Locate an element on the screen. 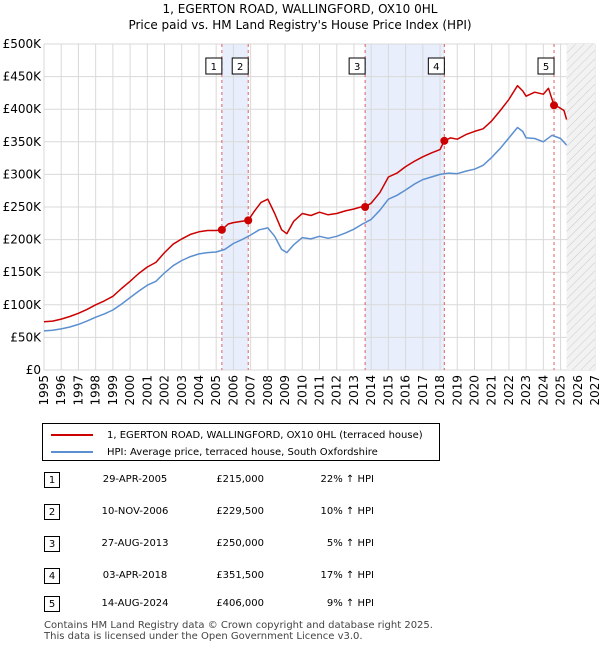  x-tick-label: 2011 is located at coordinates (320, 390).